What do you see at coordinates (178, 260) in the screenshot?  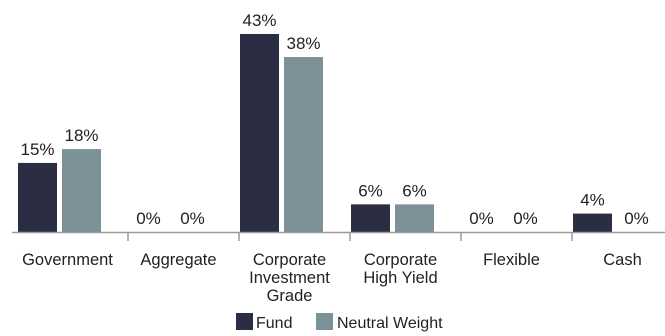 I see `category-label-aggregate: Aggregate` at bounding box center [178, 260].